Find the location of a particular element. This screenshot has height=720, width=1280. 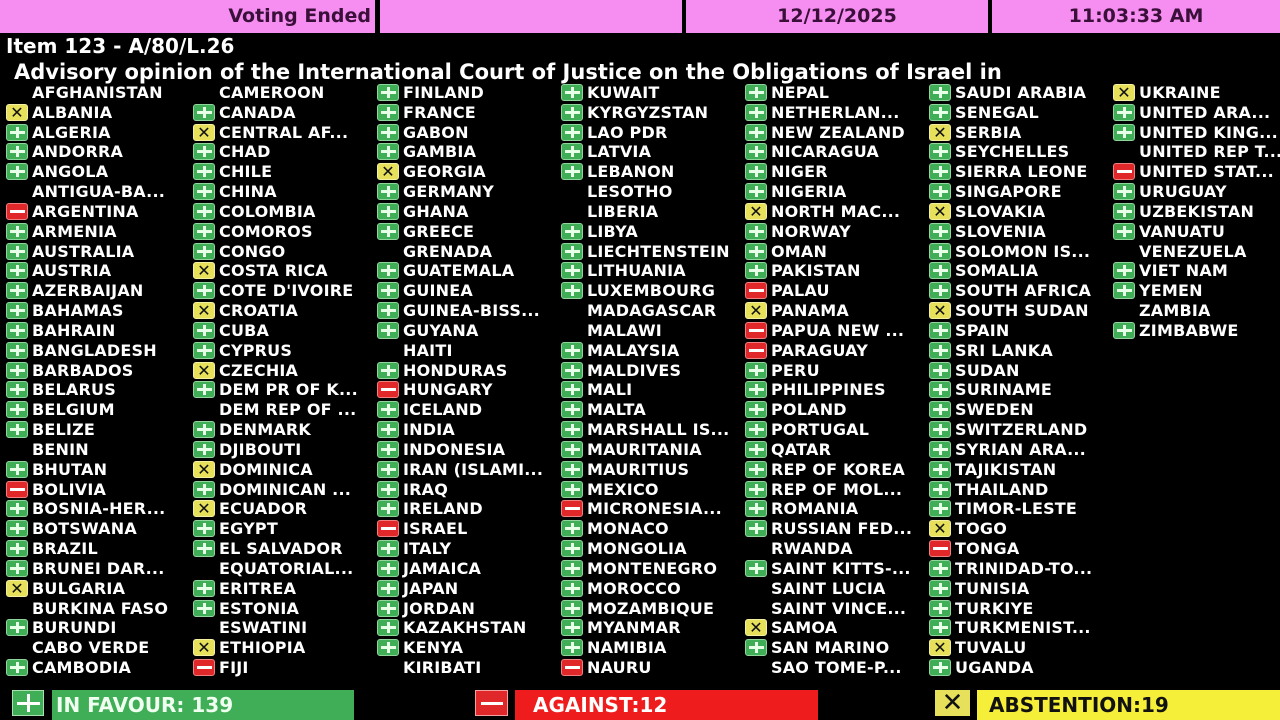

country-name: BELIZE is located at coordinates (64, 430).